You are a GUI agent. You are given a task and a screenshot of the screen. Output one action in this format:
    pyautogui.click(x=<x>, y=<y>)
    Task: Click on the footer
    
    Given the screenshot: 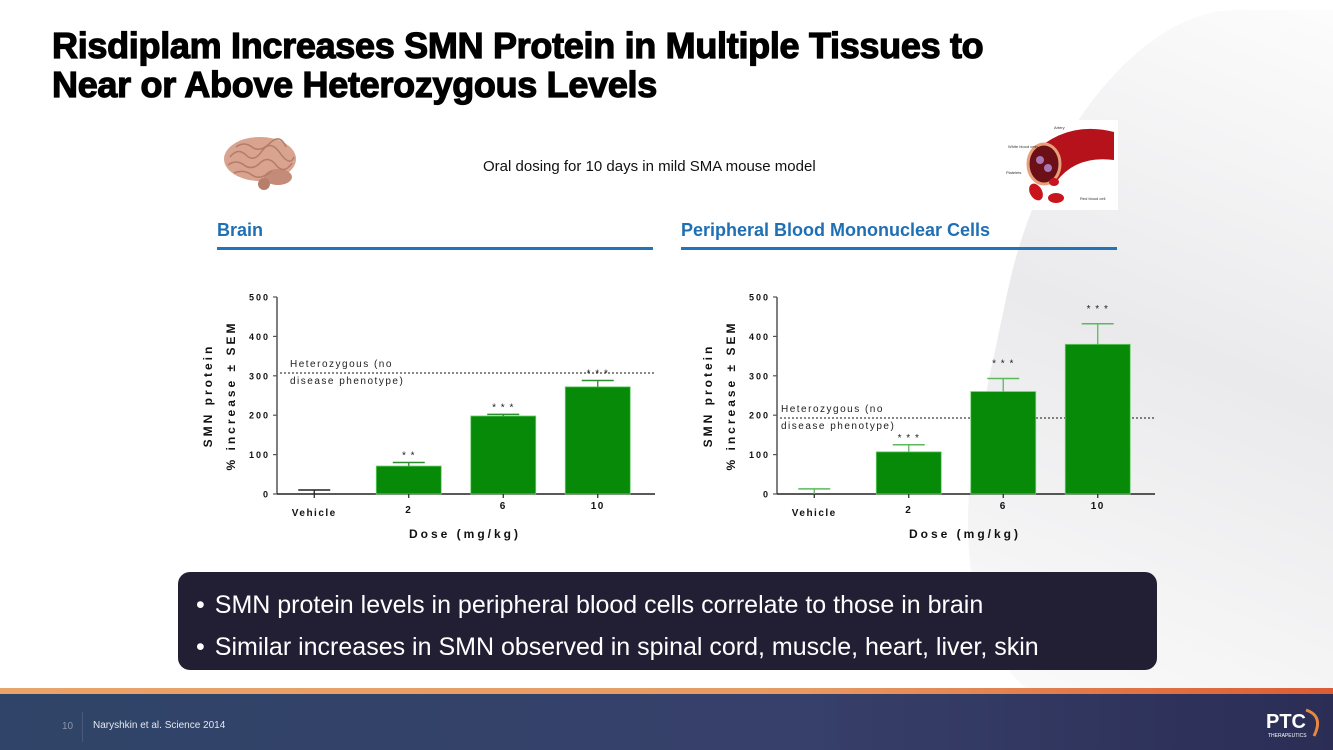 What is the action you would take?
    pyautogui.click(x=666, y=722)
    